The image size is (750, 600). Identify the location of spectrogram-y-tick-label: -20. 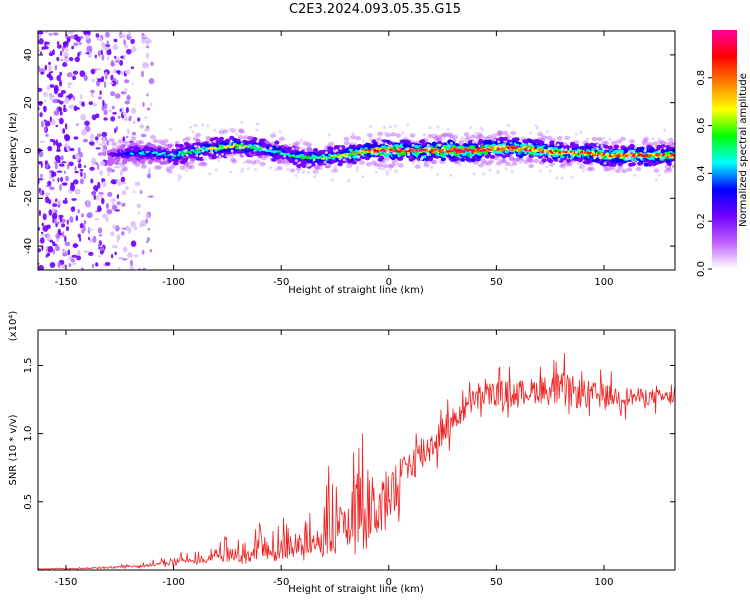
(28, 198).